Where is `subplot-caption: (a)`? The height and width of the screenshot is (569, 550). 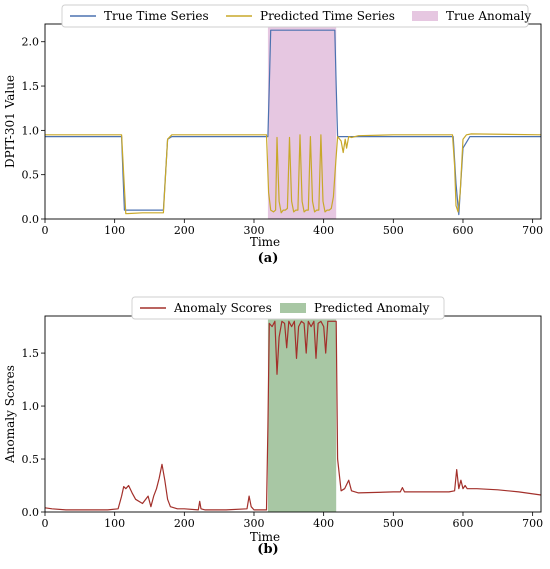 subplot-caption: (a) is located at coordinates (268, 258).